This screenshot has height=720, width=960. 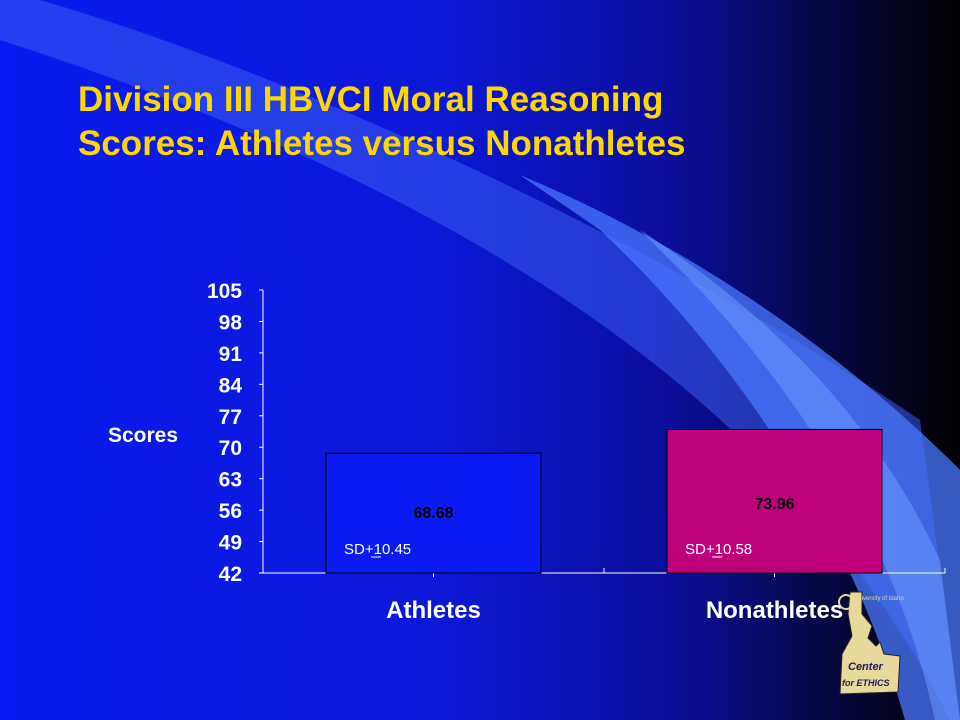 I want to click on y-tick-label: 63, so click(x=230, y=480).